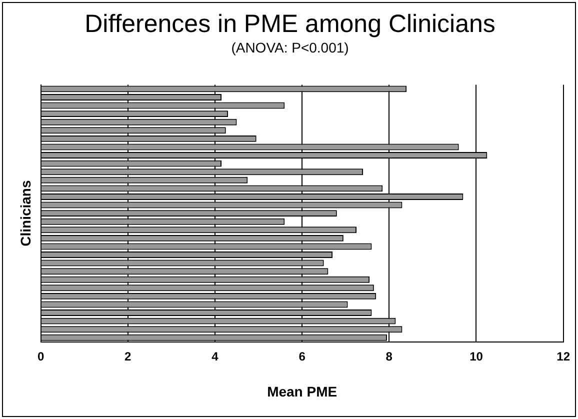 This screenshot has height=419, width=578. I want to click on x-tick-label: 0, so click(40, 356).